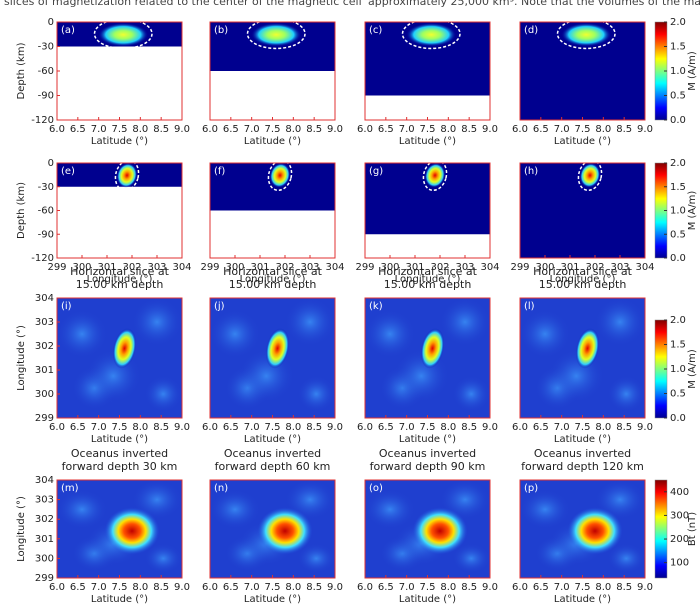  Describe the element at coordinates (692, 529) in the screenshot. I see `colorbar-label: Bt (nT)` at that location.